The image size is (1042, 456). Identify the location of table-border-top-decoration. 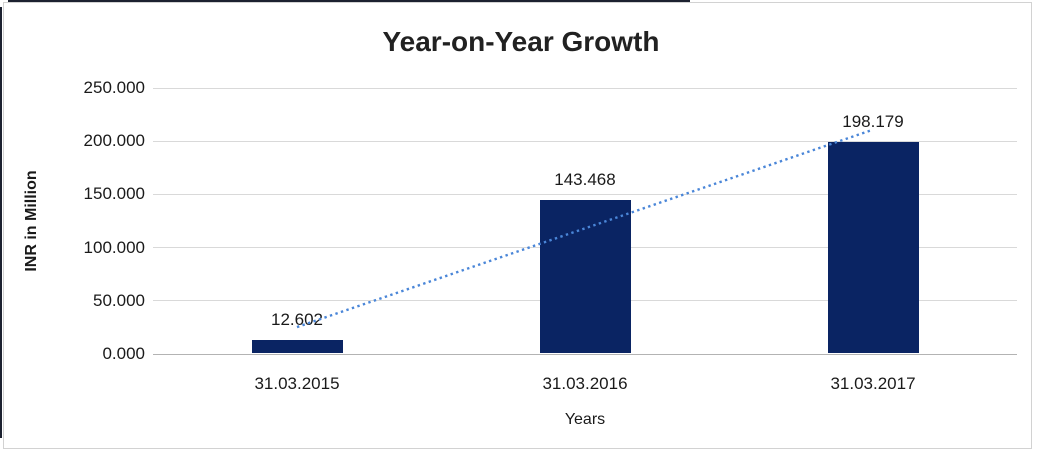
(349, 1).